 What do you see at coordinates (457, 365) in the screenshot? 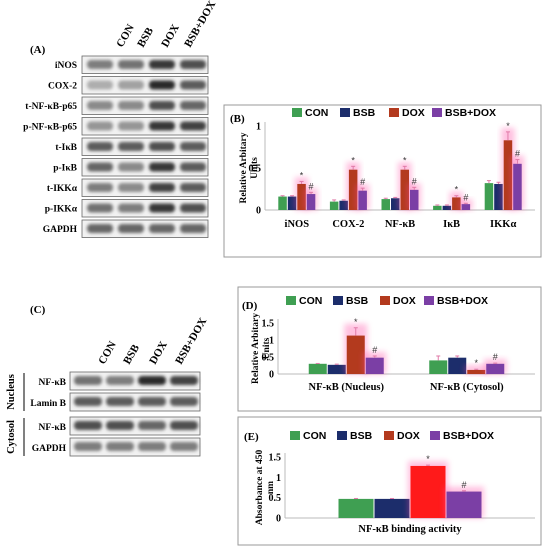
I see `bar-bsb-nf-b-cytosol` at bounding box center [457, 365].